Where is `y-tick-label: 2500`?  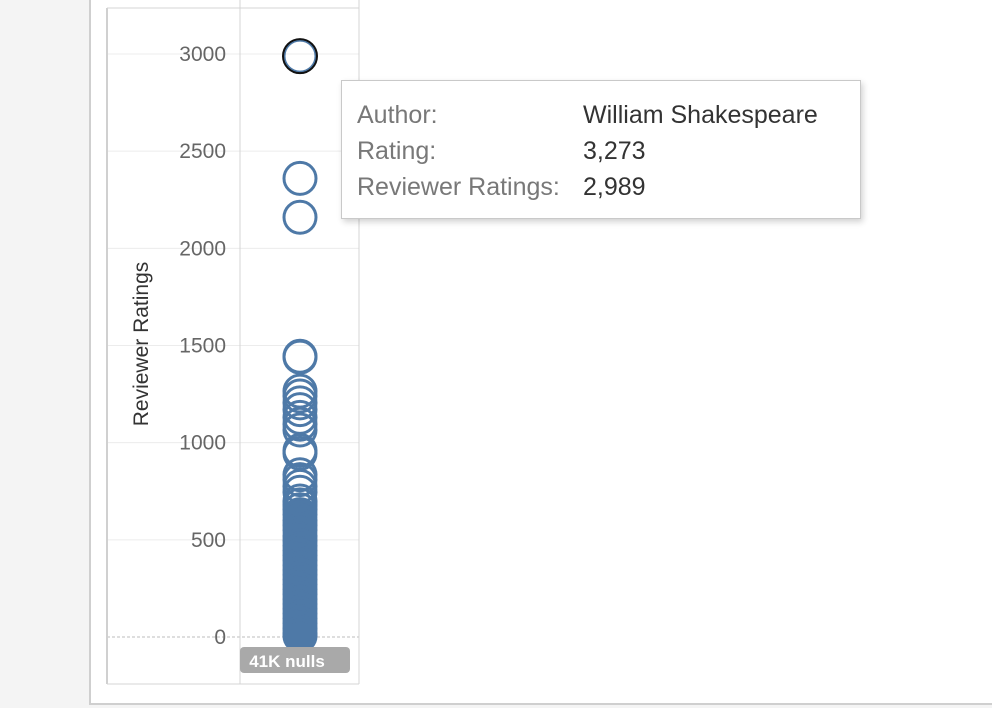 y-tick-label: 2500 is located at coordinates (202, 151).